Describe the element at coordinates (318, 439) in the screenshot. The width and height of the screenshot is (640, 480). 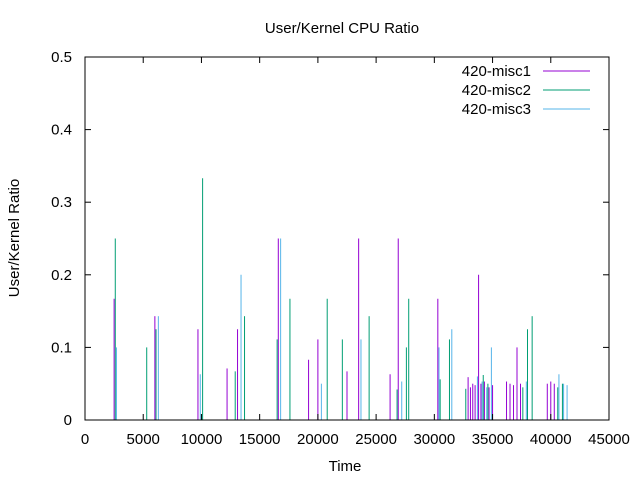
I see `x-tick-label: 20000` at that location.